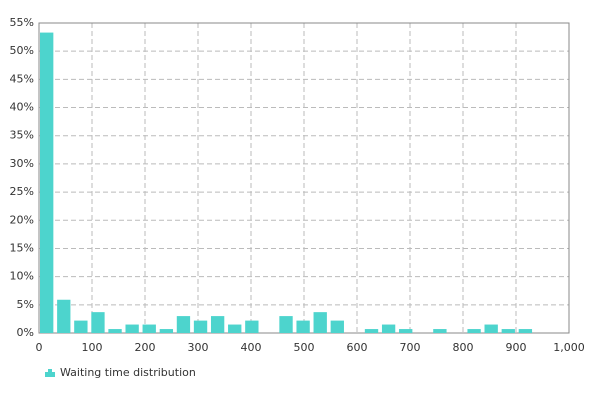 This screenshot has height=400, width=595. What do you see at coordinates (92, 347) in the screenshot?
I see `x-tick-label: 100` at bounding box center [92, 347].